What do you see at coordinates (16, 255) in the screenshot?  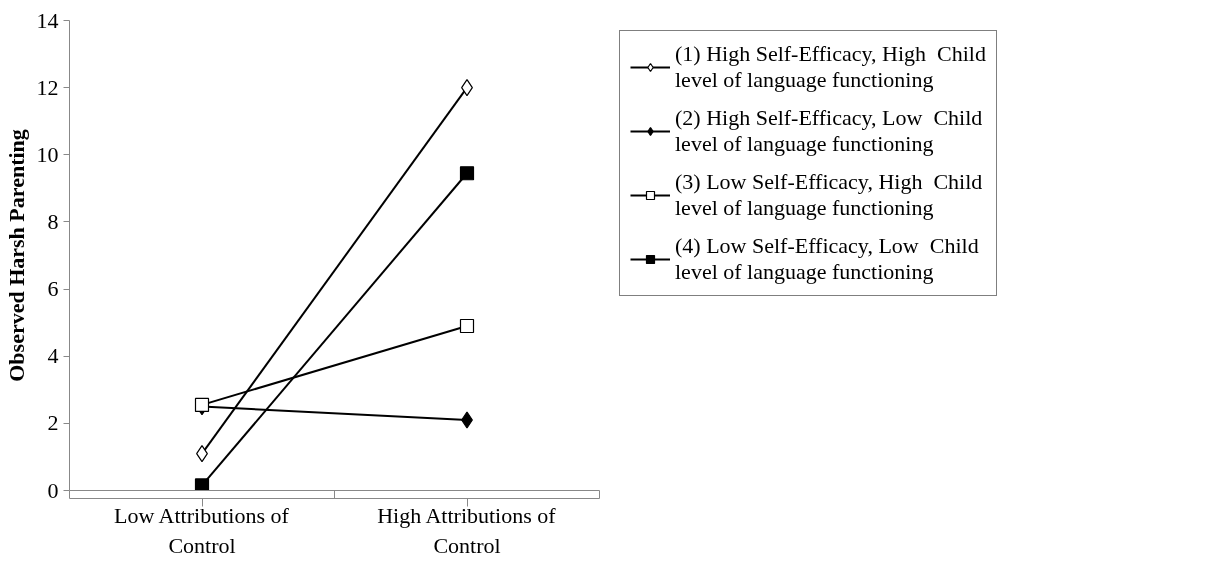 I see `y-axis-title: Observed Harsh Parenting` at bounding box center [16, 255].